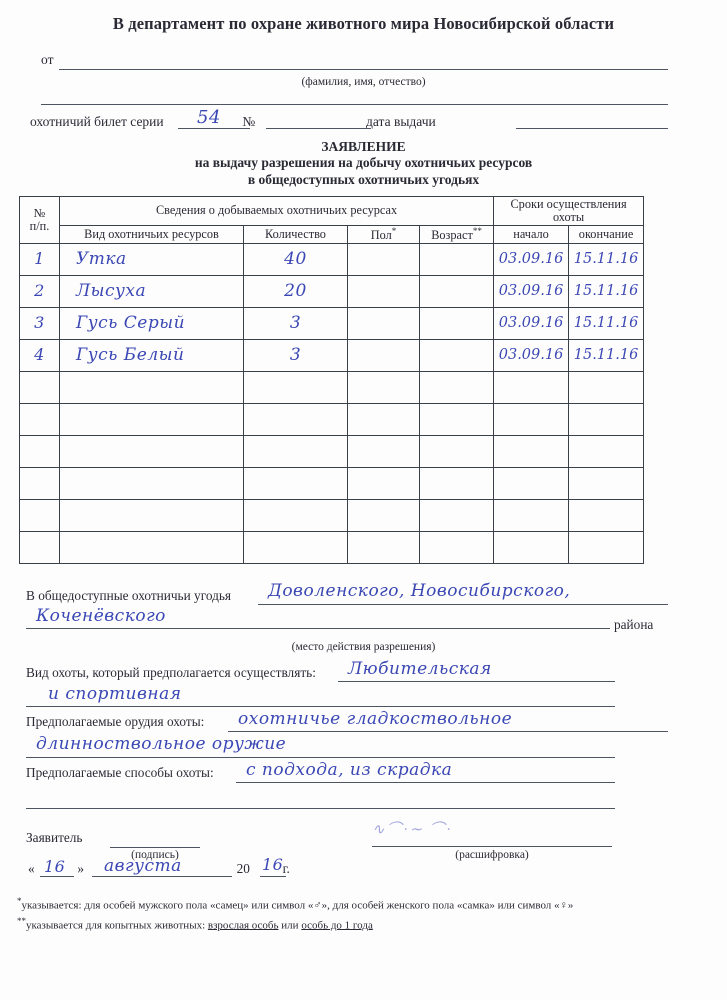 This screenshot has width=727, height=1000. I want to click on methods-rule-line1, so click(425, 782).